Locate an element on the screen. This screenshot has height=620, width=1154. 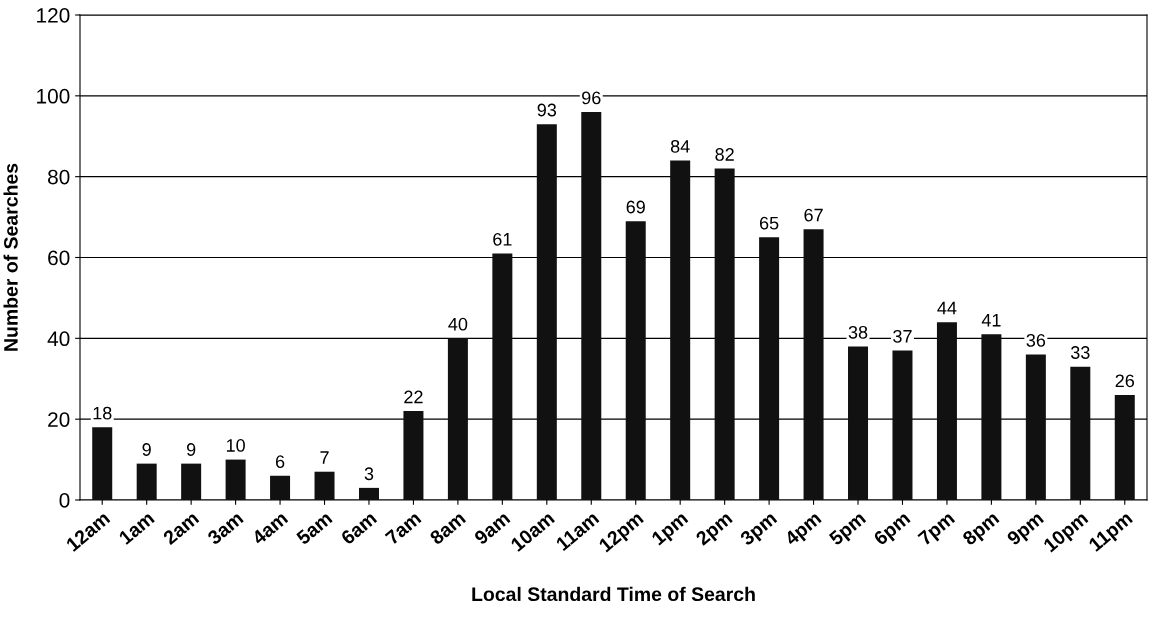
x-axis-title: Local Standard Time of Search is located at coordinates (613, 594).